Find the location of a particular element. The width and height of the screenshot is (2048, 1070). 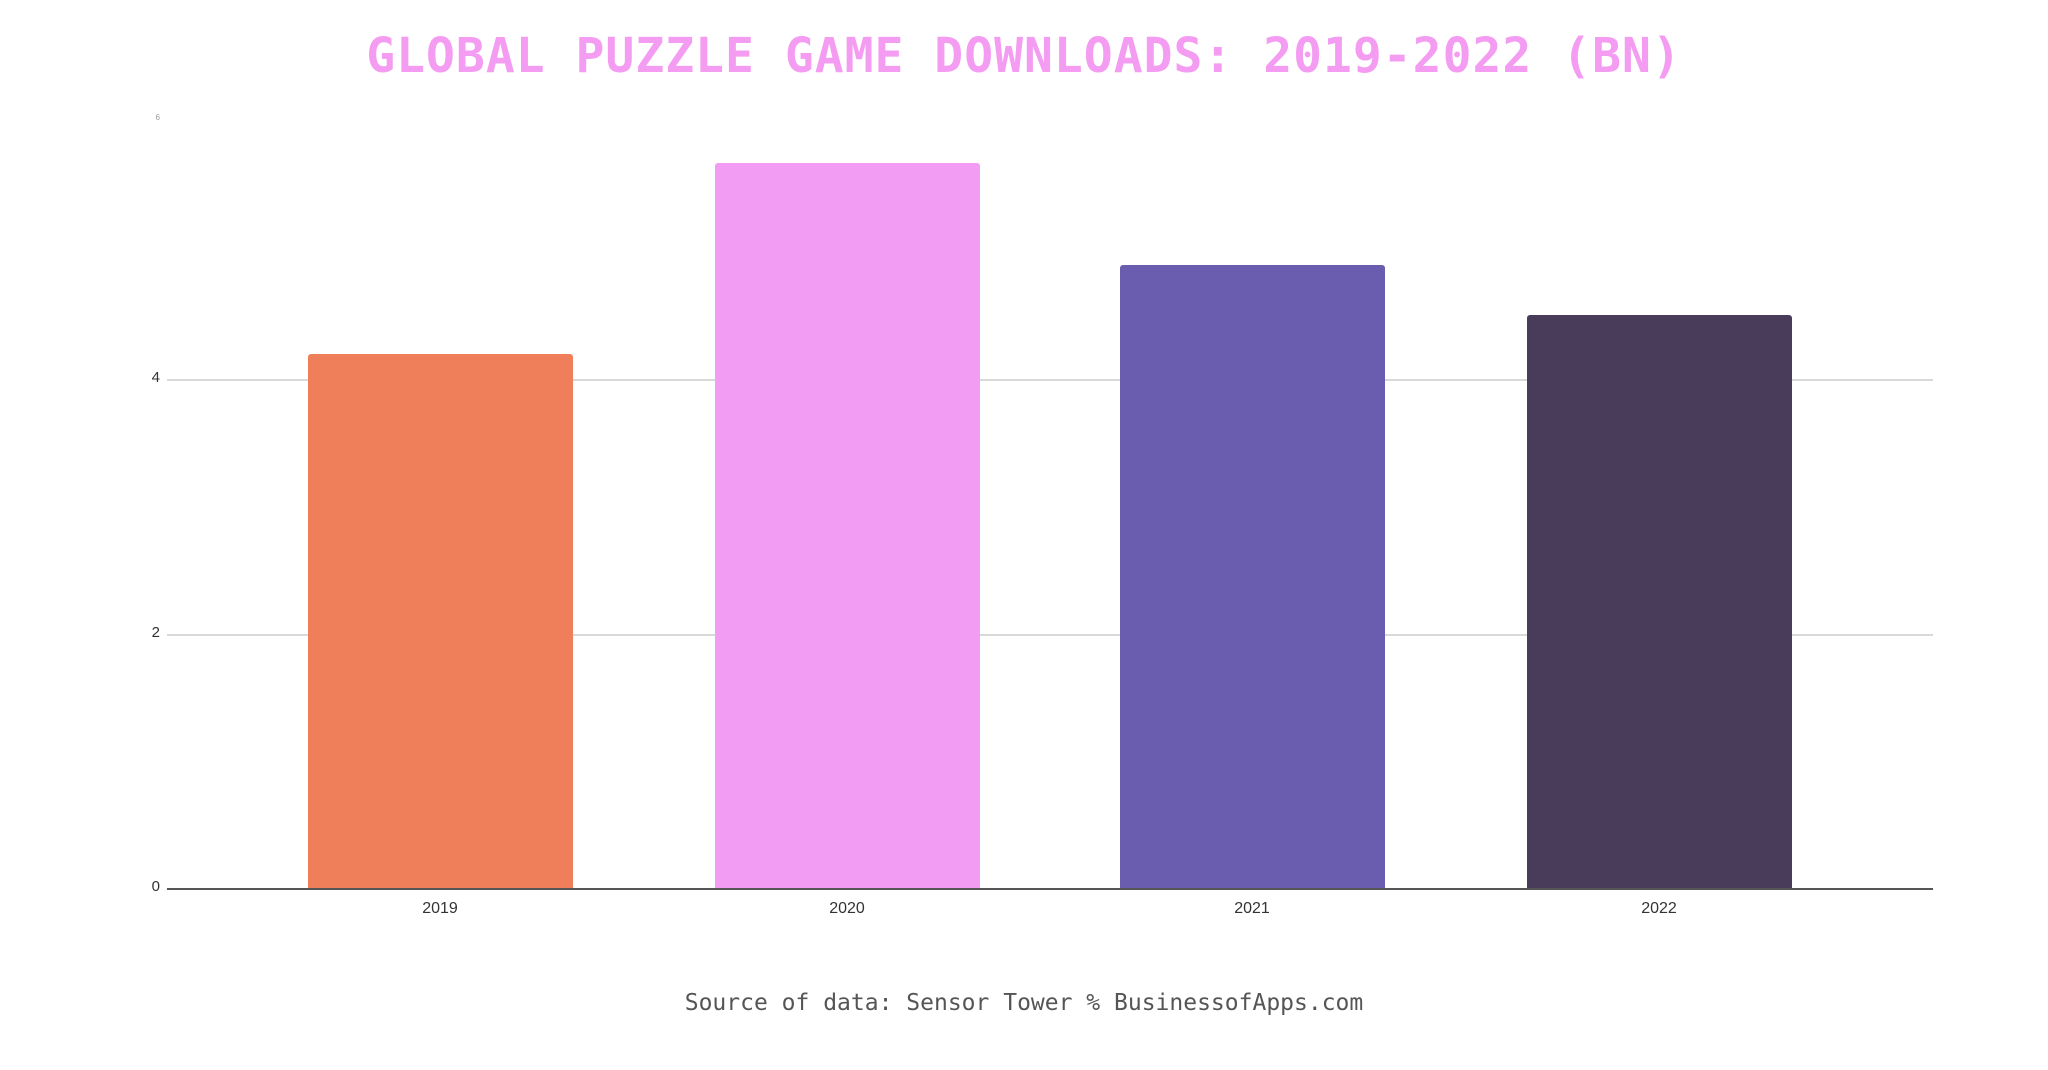

bar-2022 is located at coordinates (1659, 601).